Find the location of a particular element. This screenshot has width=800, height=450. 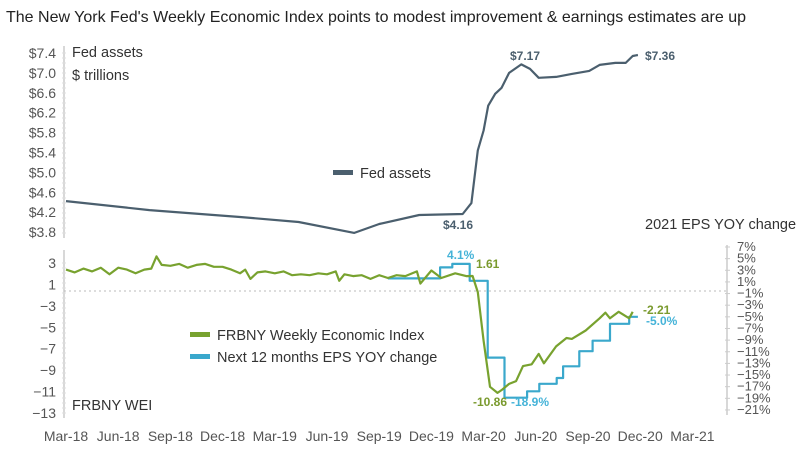

right-y-tick-label: −13% is located at coordinates (754, 362).